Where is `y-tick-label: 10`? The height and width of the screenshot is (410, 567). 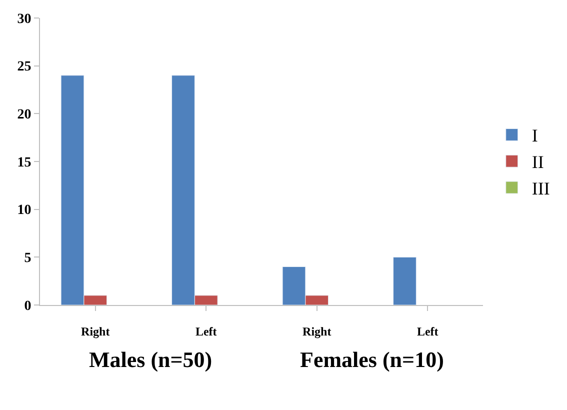 y-tick-label: 10 is located at coordinates (24, 210).